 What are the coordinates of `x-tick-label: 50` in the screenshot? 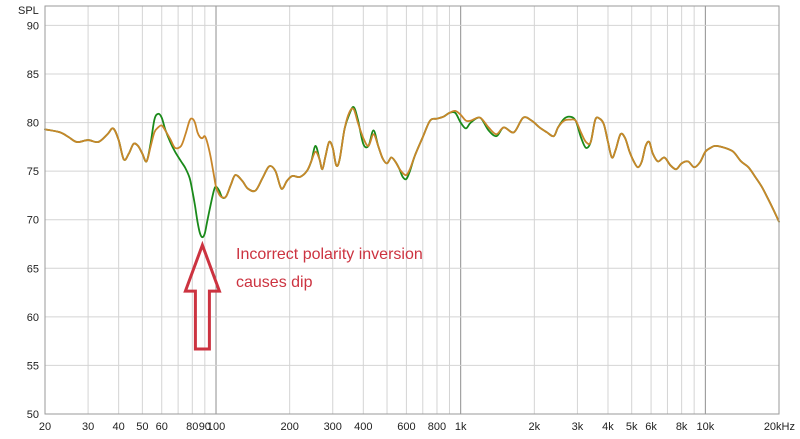 It's located at (142, 427).